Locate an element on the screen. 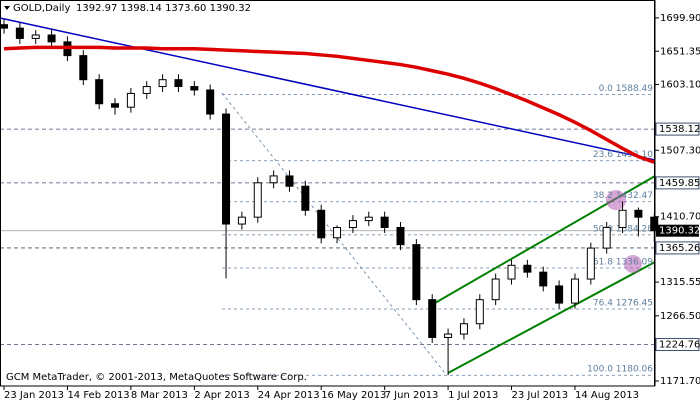  y-tick-label: 1603.10 is located at coordinates (680, 84).